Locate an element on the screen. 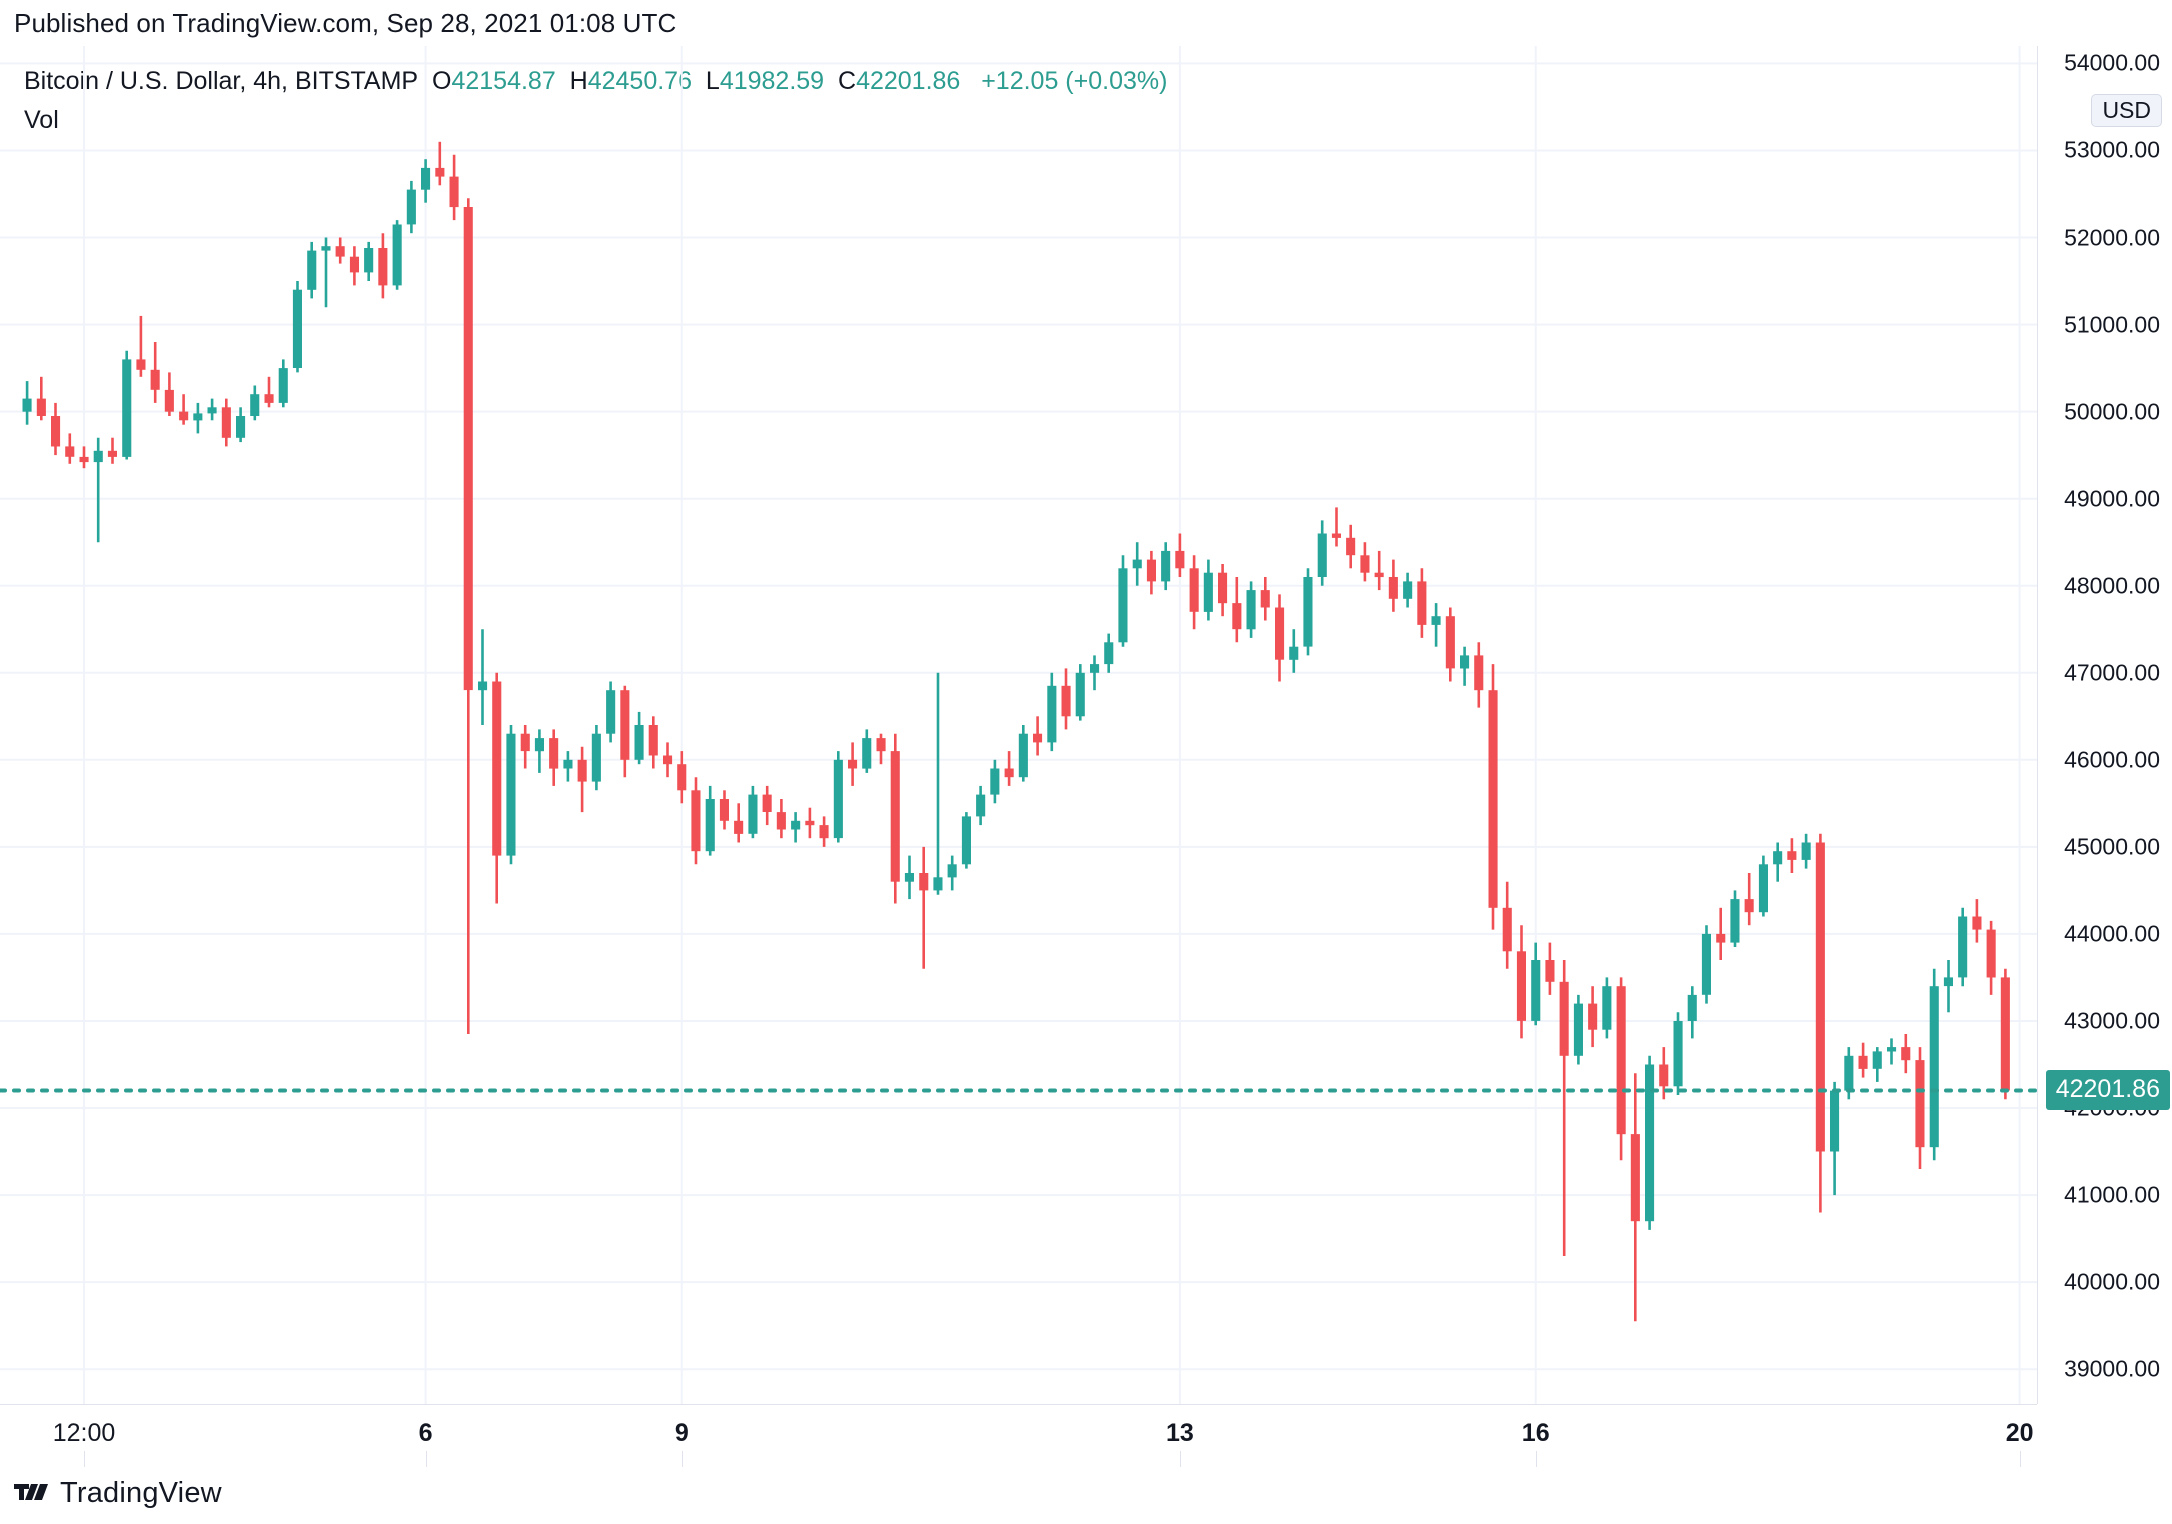  time-axis: 12:00691316202327 is located at coordinates (1018, 1436).